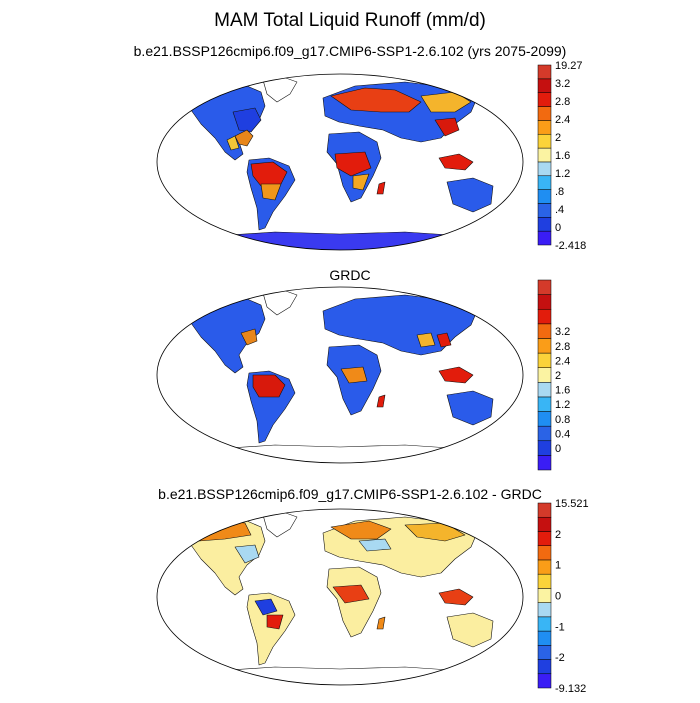 The width and height of the screenshot is (700, 703). Describe the element at coordinates (340, 597) in the screenshot. I see `map-difference` at that location.